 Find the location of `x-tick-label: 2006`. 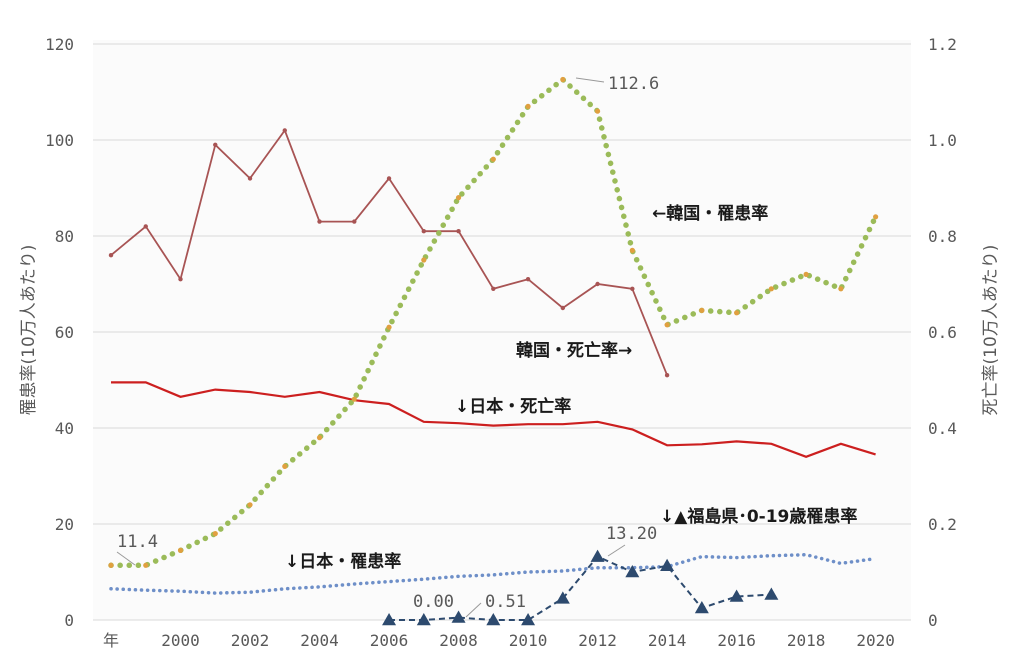

x-tick-label: 2006 is located at coordinates (389, 640).